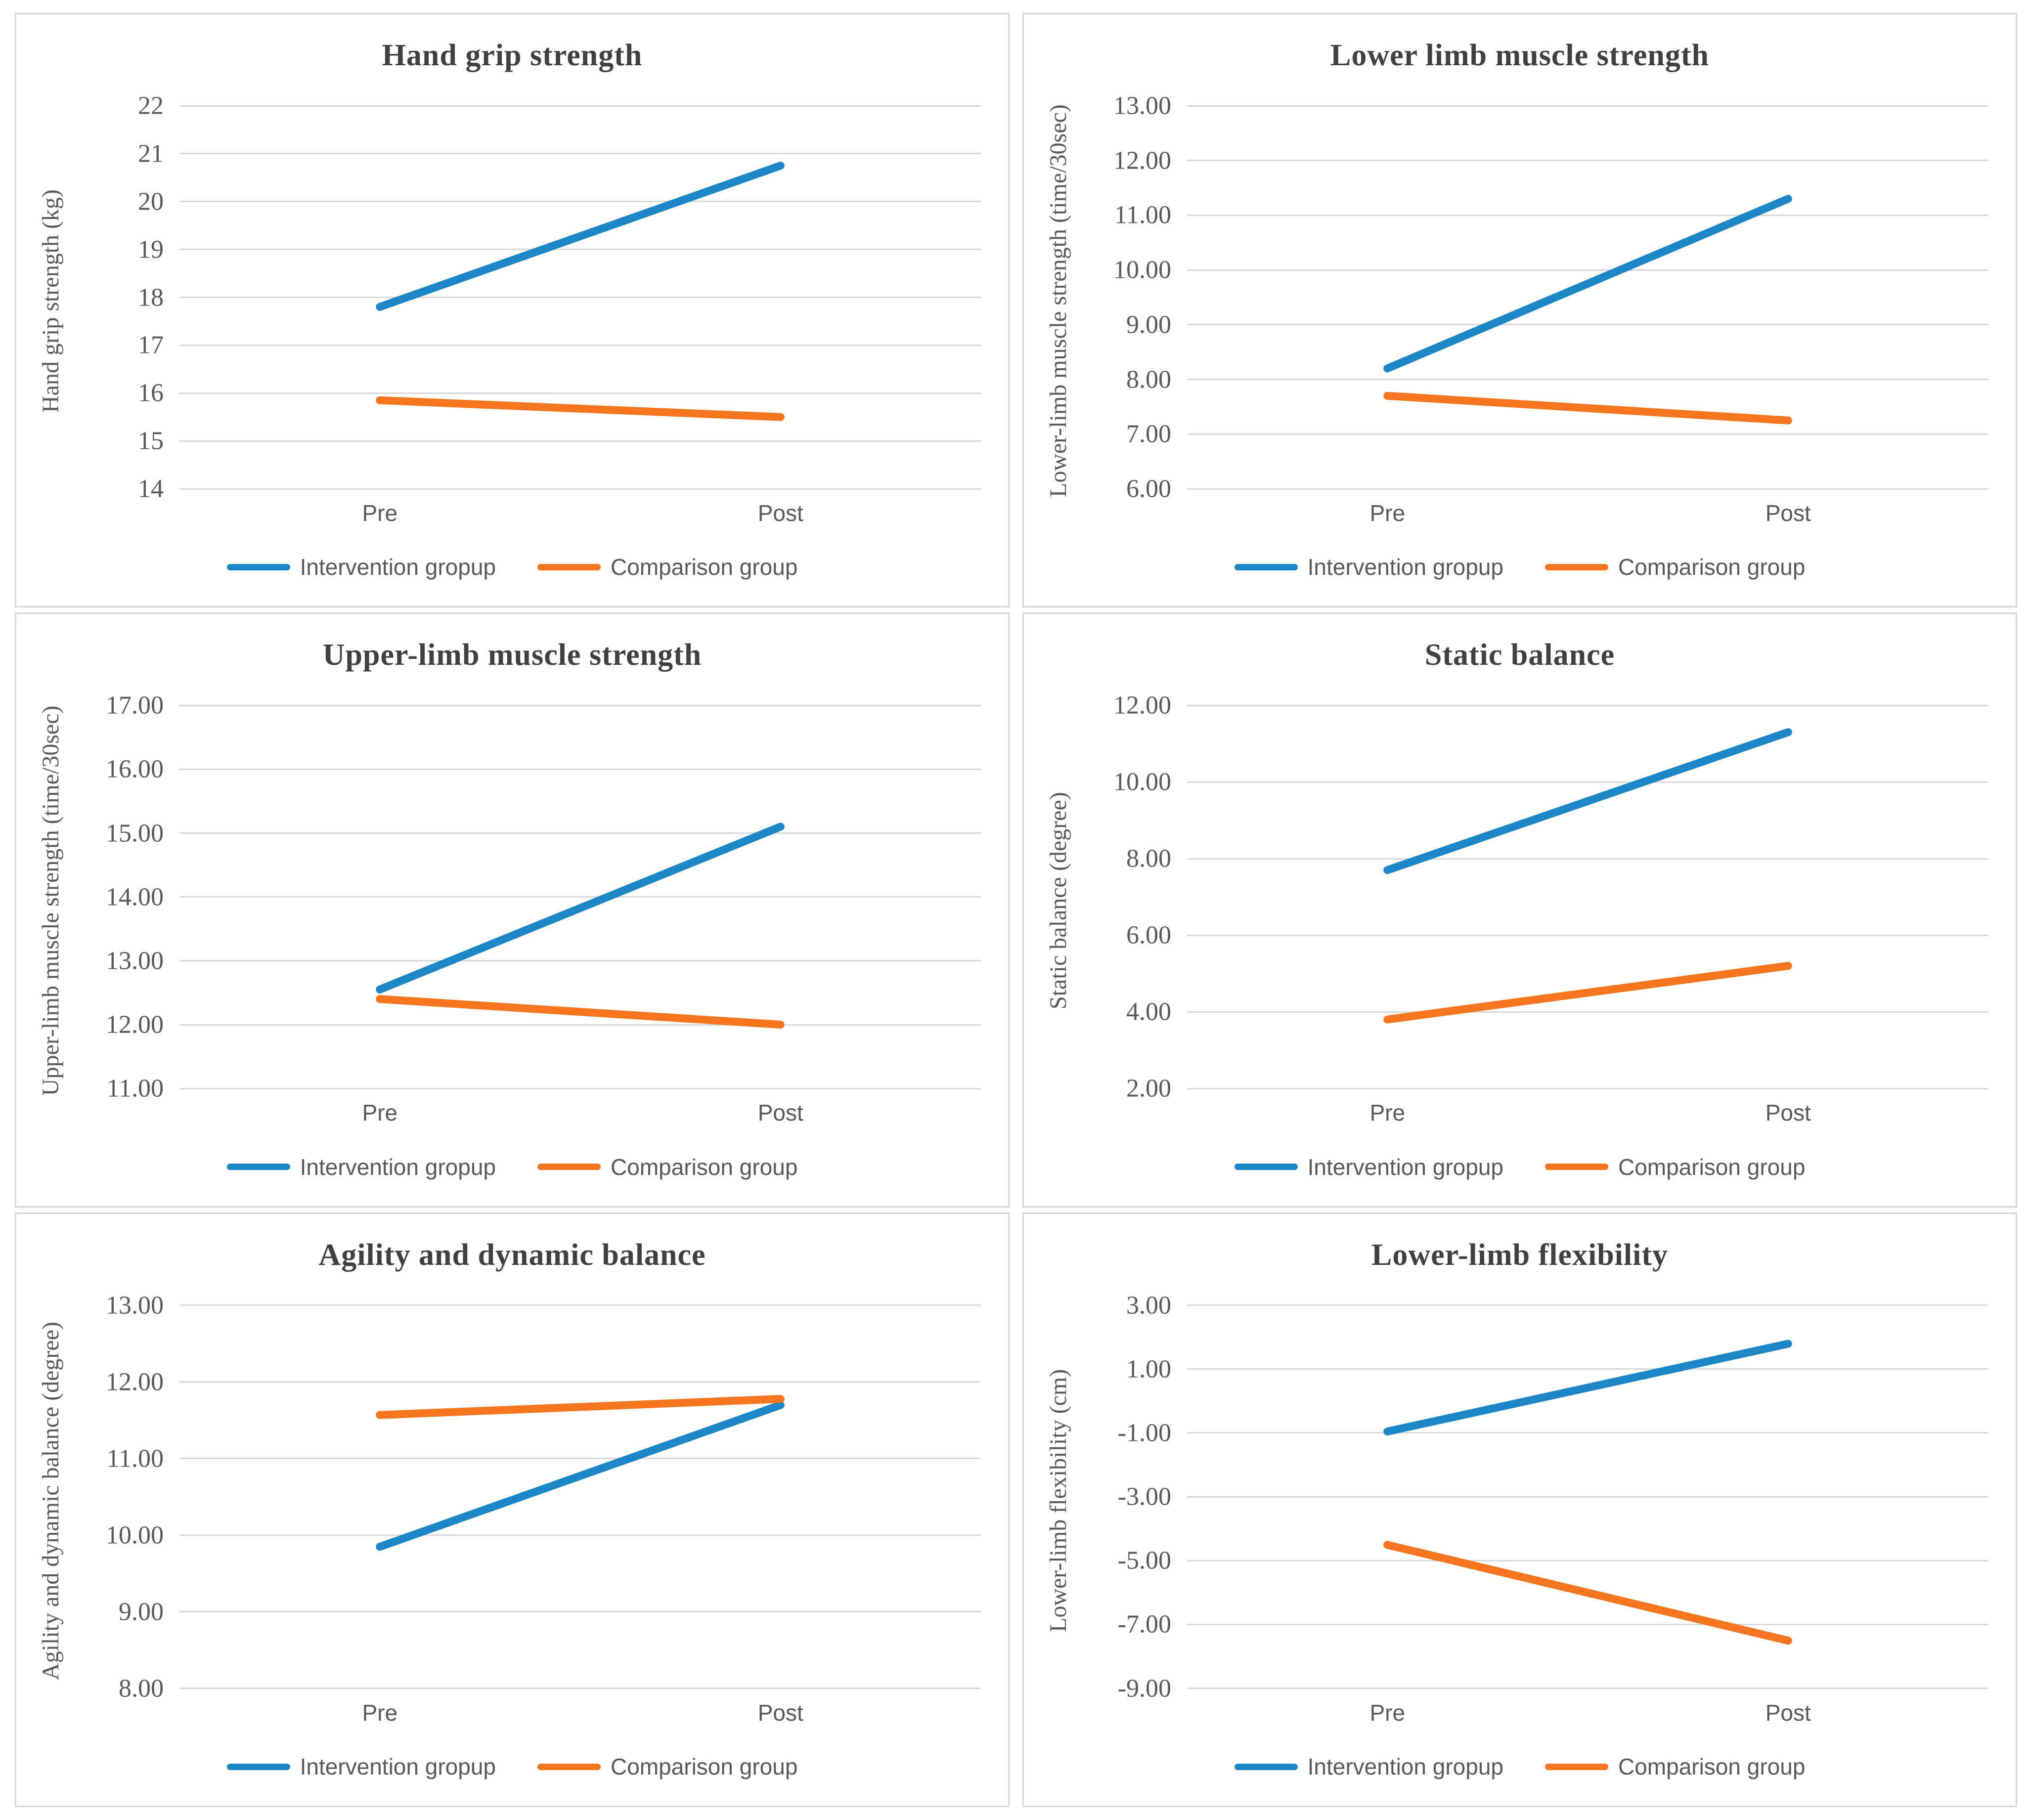 The width and height of the screenshot is (2030, 1820). Describe the element at coordinates (135, 705) in the screenshot. I see `y-tick-label: 17.00` at that location.